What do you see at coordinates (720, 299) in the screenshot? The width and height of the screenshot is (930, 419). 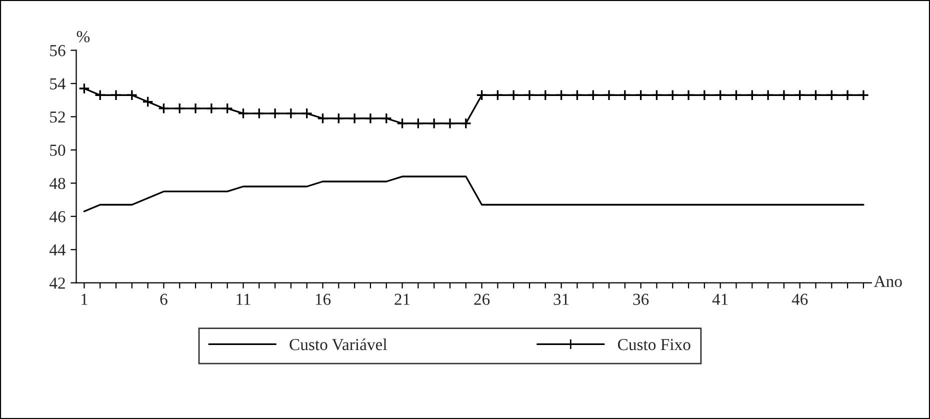 I see `x-tick-label: 41` at bounding box center [720, 299].